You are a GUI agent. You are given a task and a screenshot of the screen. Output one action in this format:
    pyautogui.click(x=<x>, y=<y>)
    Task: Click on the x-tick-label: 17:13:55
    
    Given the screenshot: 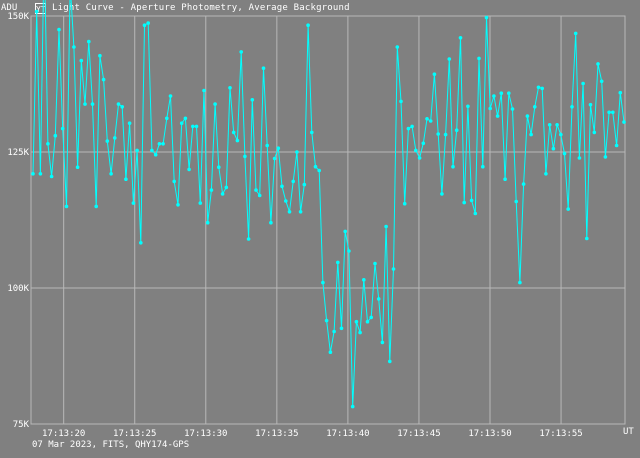 What is the action you would take?
    pyautogui.click(x=560, y=434)
    